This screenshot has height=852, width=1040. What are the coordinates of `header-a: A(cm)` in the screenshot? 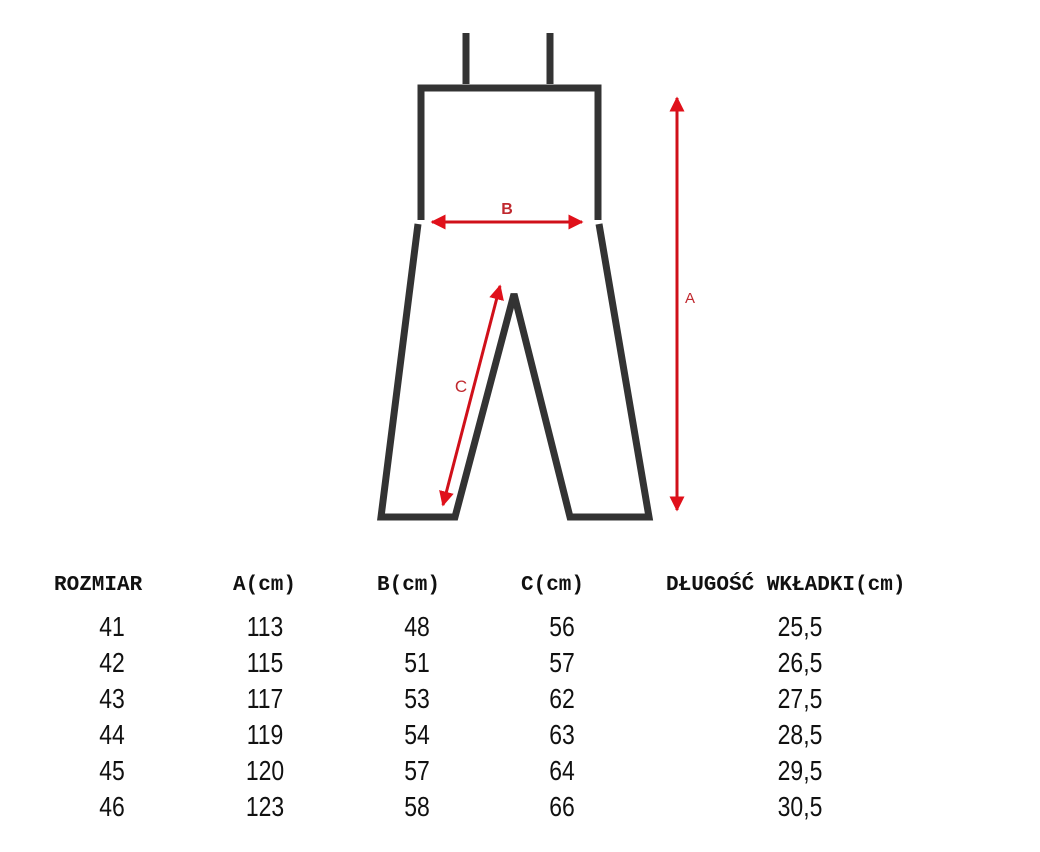 It's located at (265, 585).